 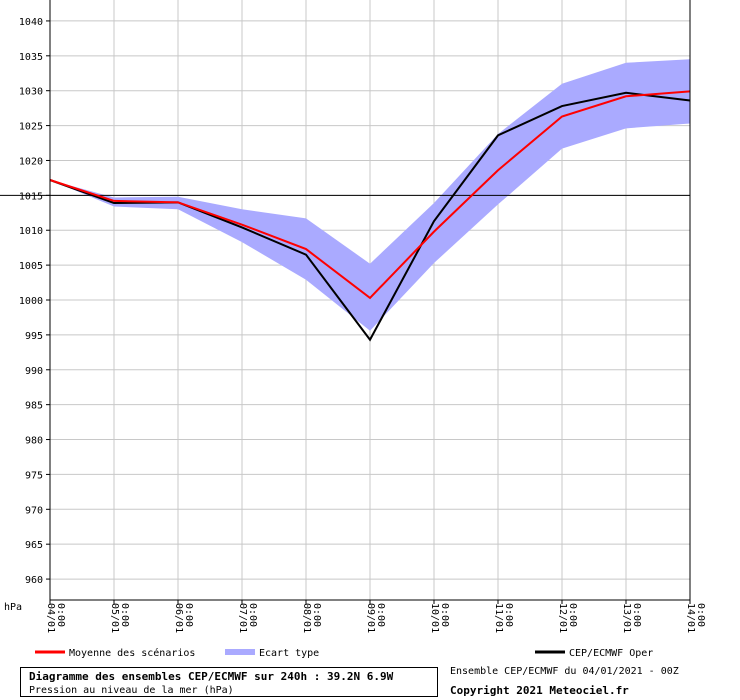 What do you see at coordinates (31, 57) in the screenshot?
I see `y-tick-label: 1035` at bounding box center [31, 57].